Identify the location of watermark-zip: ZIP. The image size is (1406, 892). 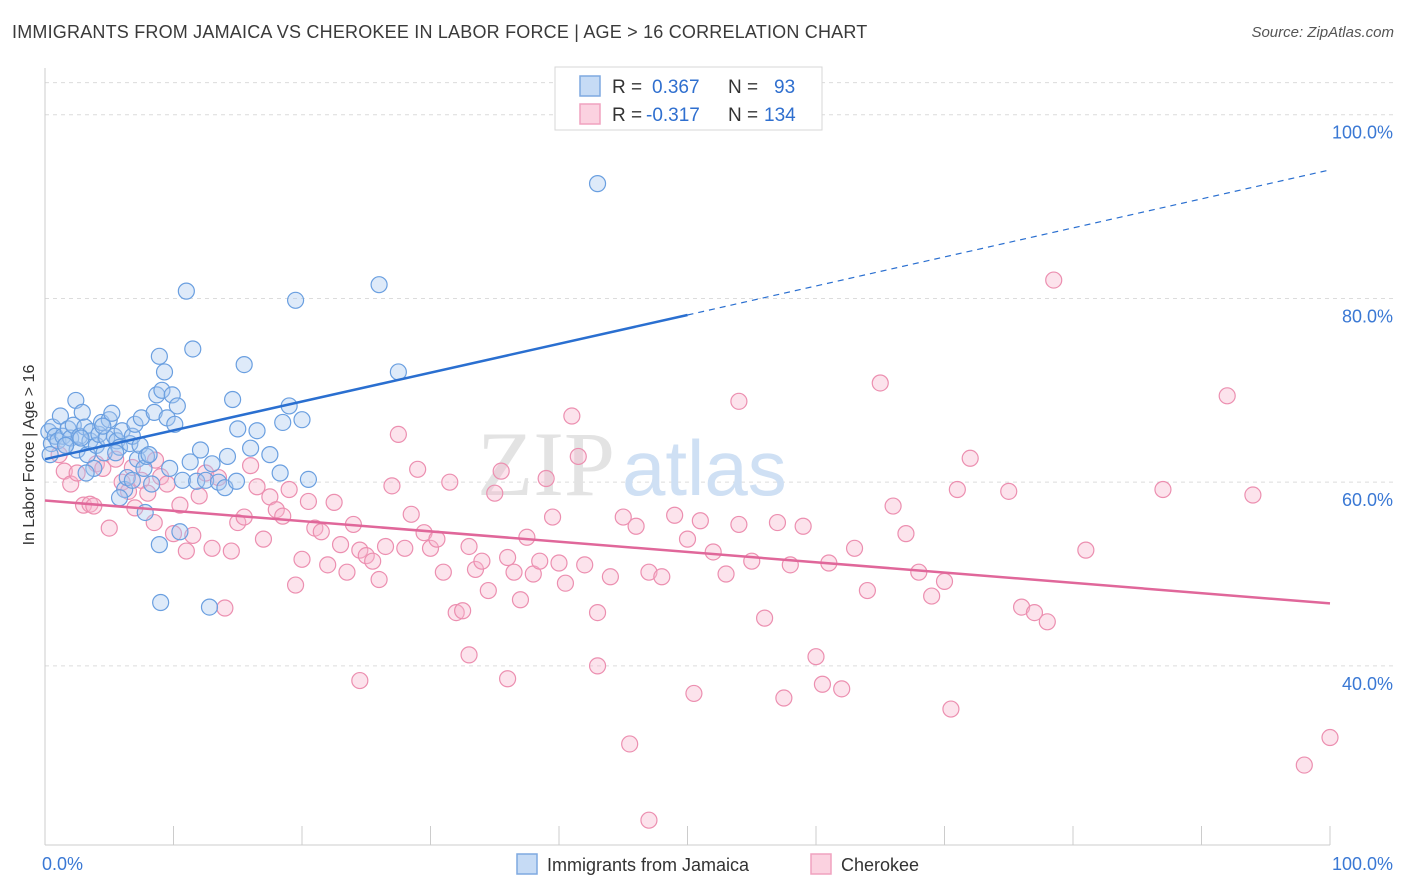
(546, 464).